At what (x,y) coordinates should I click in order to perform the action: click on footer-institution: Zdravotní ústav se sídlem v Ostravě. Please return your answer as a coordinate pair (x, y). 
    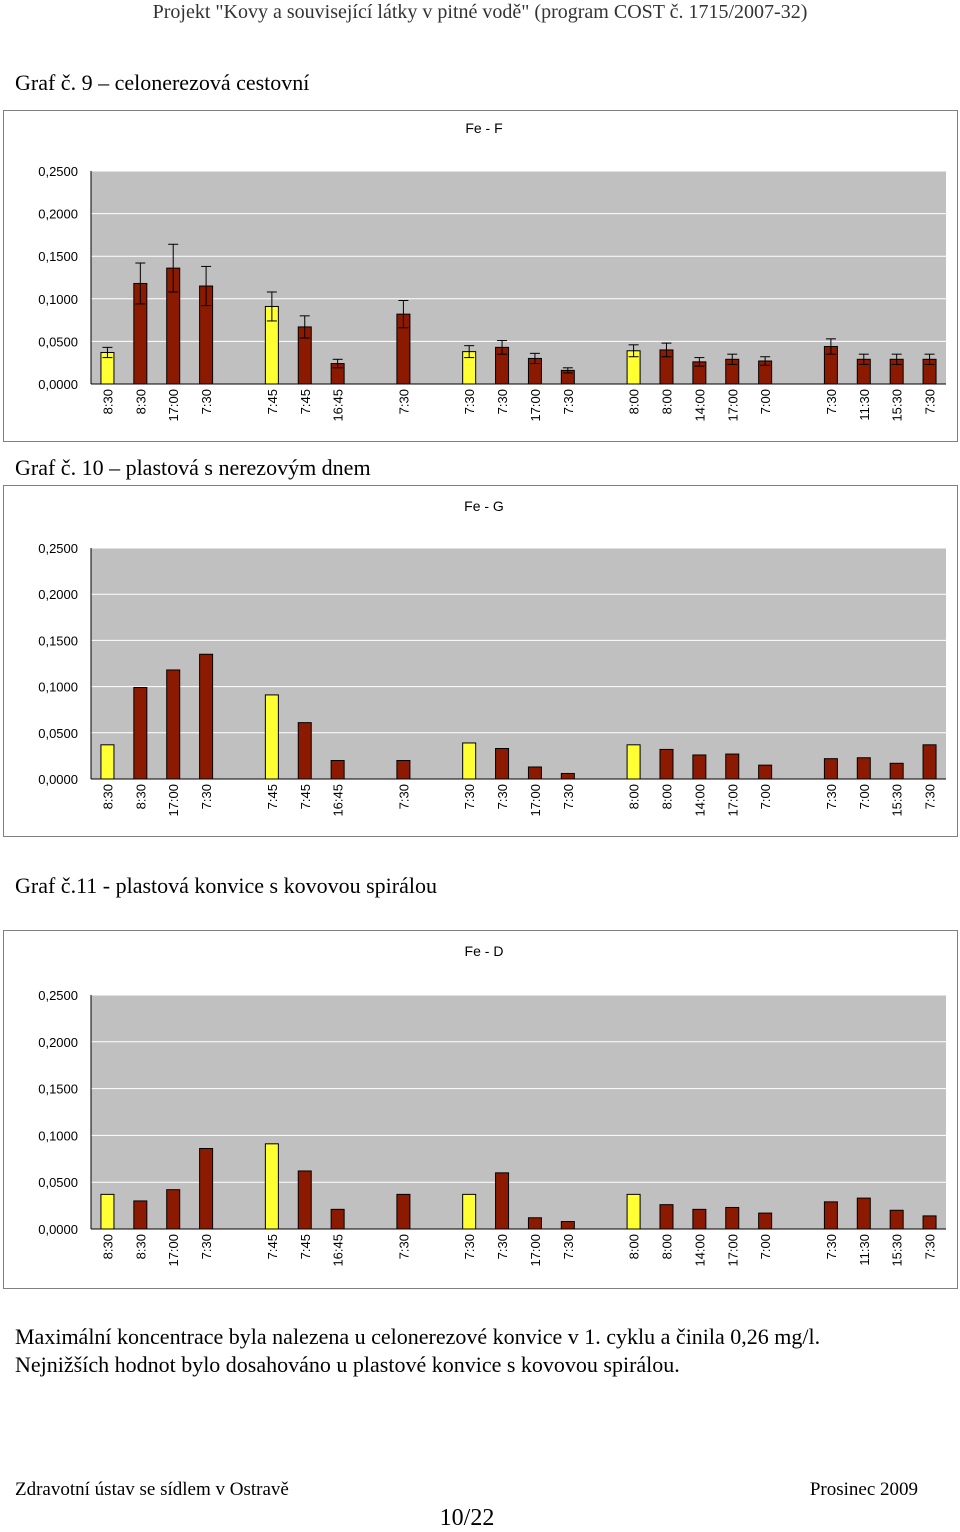
    Looking at the image, I should click on (152, 1489).